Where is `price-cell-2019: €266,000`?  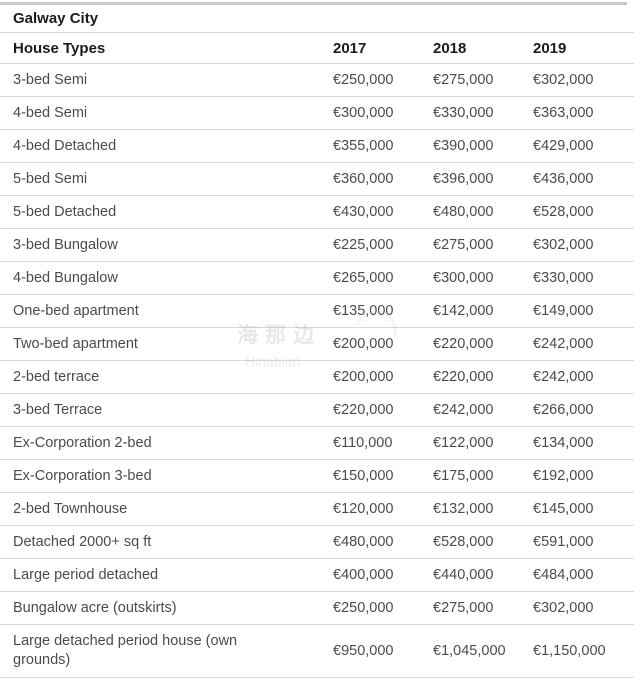 price-cell-2019: €266,000 is located at coordinates (563, 410).